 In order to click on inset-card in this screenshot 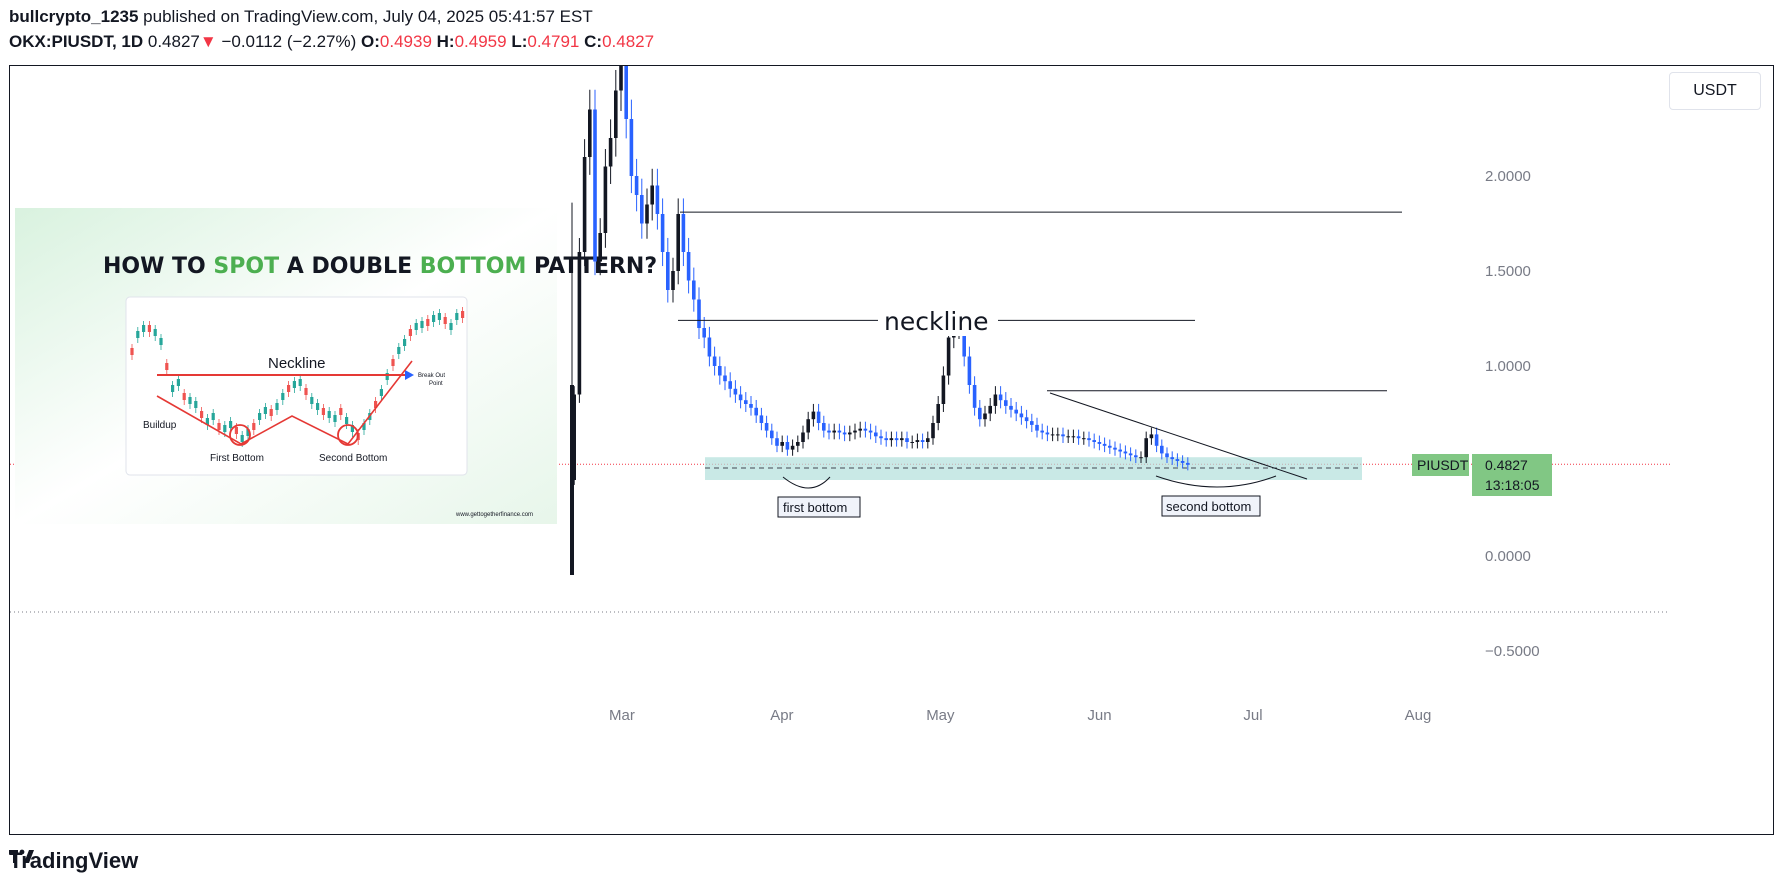, I will do `click(296, 386)`.